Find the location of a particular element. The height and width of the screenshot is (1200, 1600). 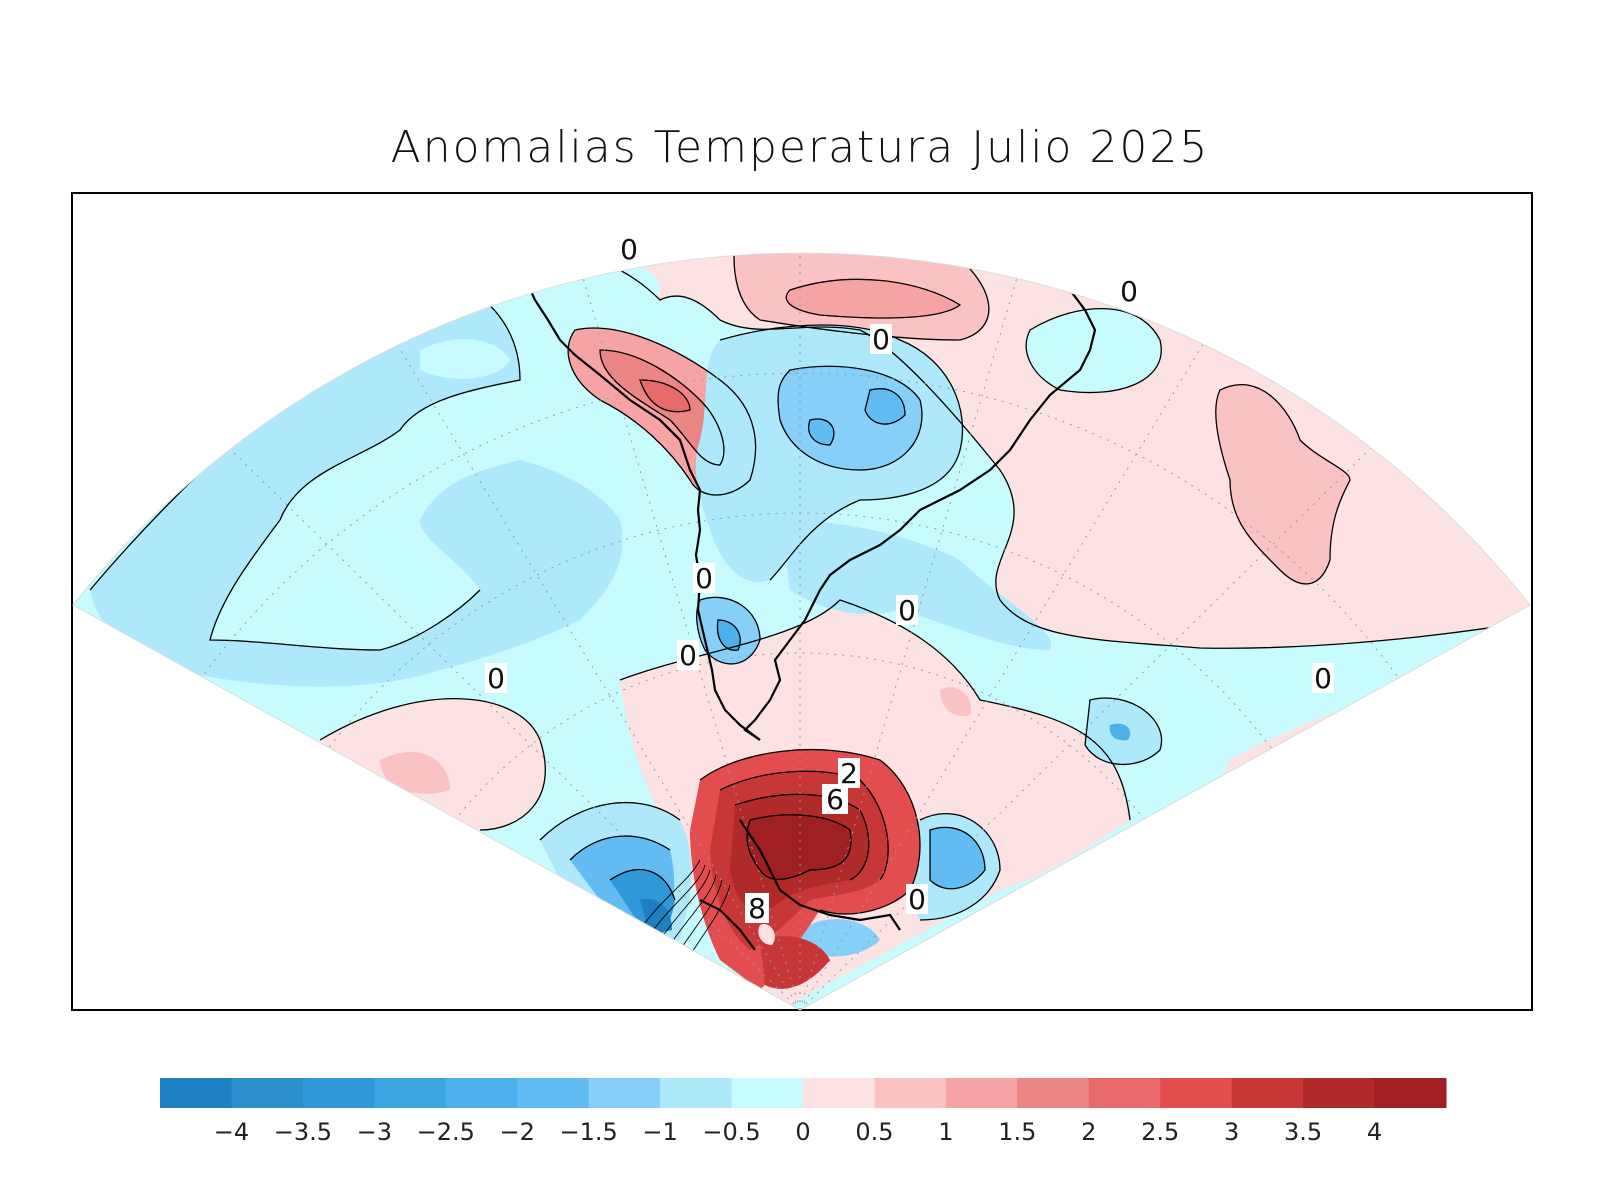

colorbar-tick-label: −1 is located at coordinates (660, 1132).